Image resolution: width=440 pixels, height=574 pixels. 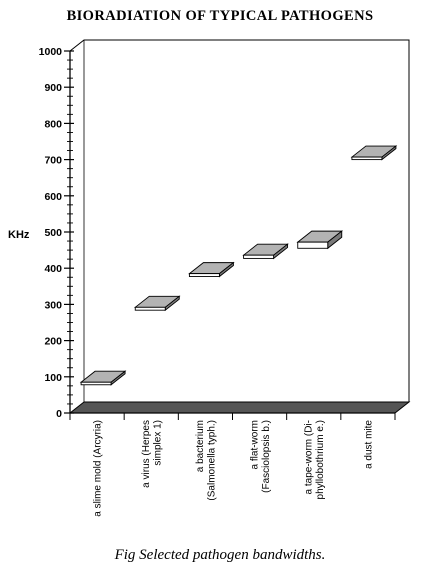 What do you see at coordinates (53, 305) in the screenshot?
I see `y-tick-label: 300` at bounding box center [53, 305].